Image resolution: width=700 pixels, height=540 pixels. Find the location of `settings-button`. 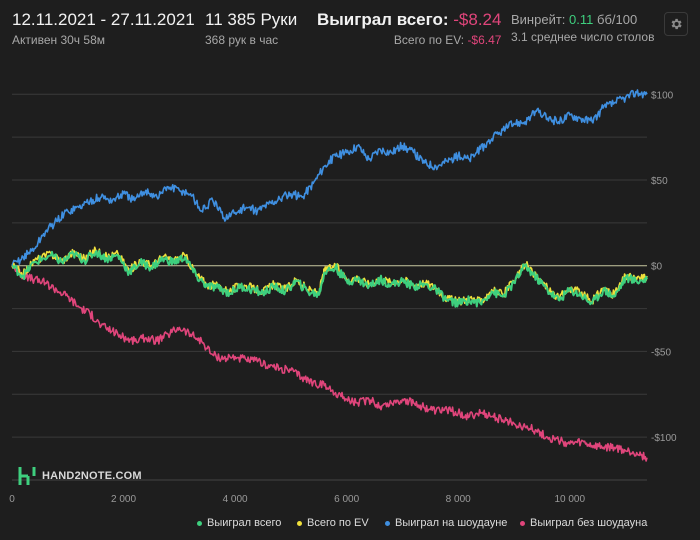

settings-button is located at coordinates (676, 24).